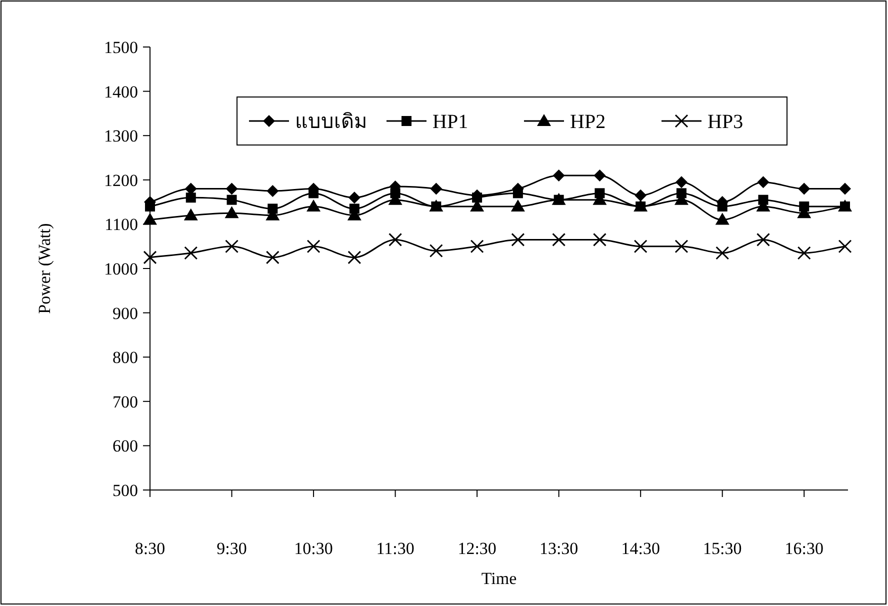 The image size is (888, 606). I want to click on y-tick-label: 1300, so click(121, 136).